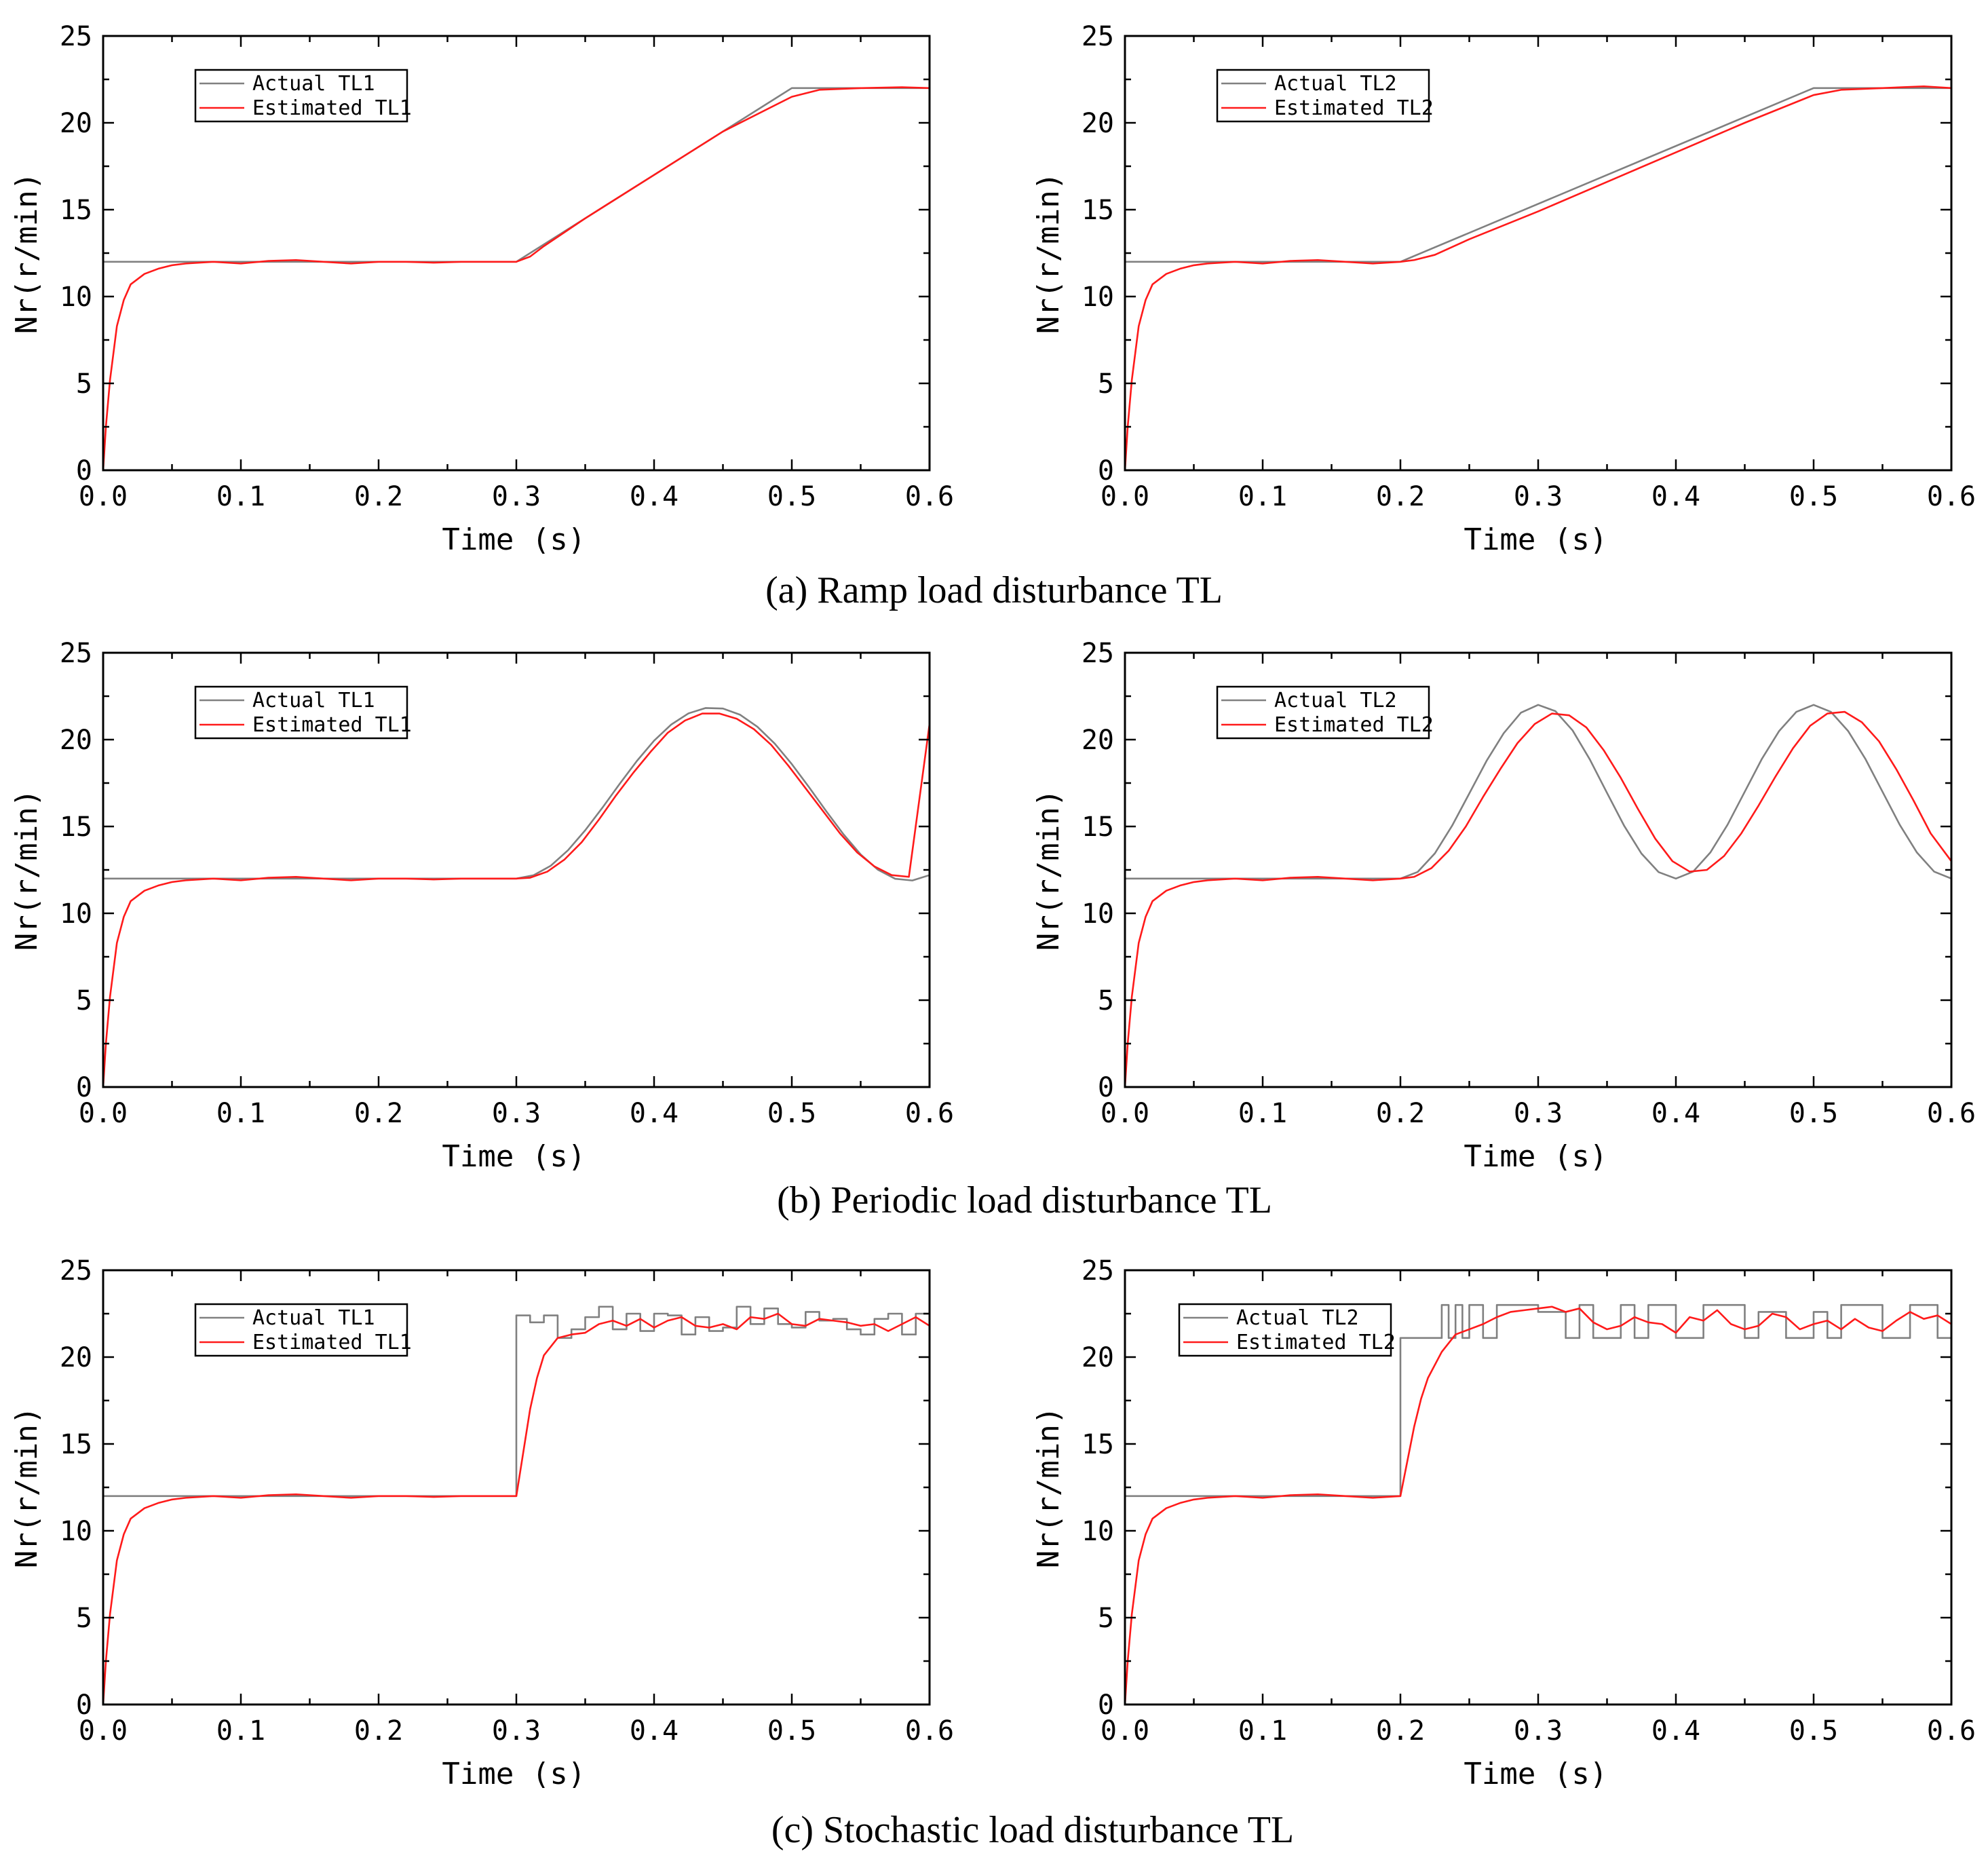  What do you see at coordinates (1032, 1830) in the screenshot?
I see `caption-c: (c) Stochastic load disturbance TL` at bounding box center [1032, 1830].